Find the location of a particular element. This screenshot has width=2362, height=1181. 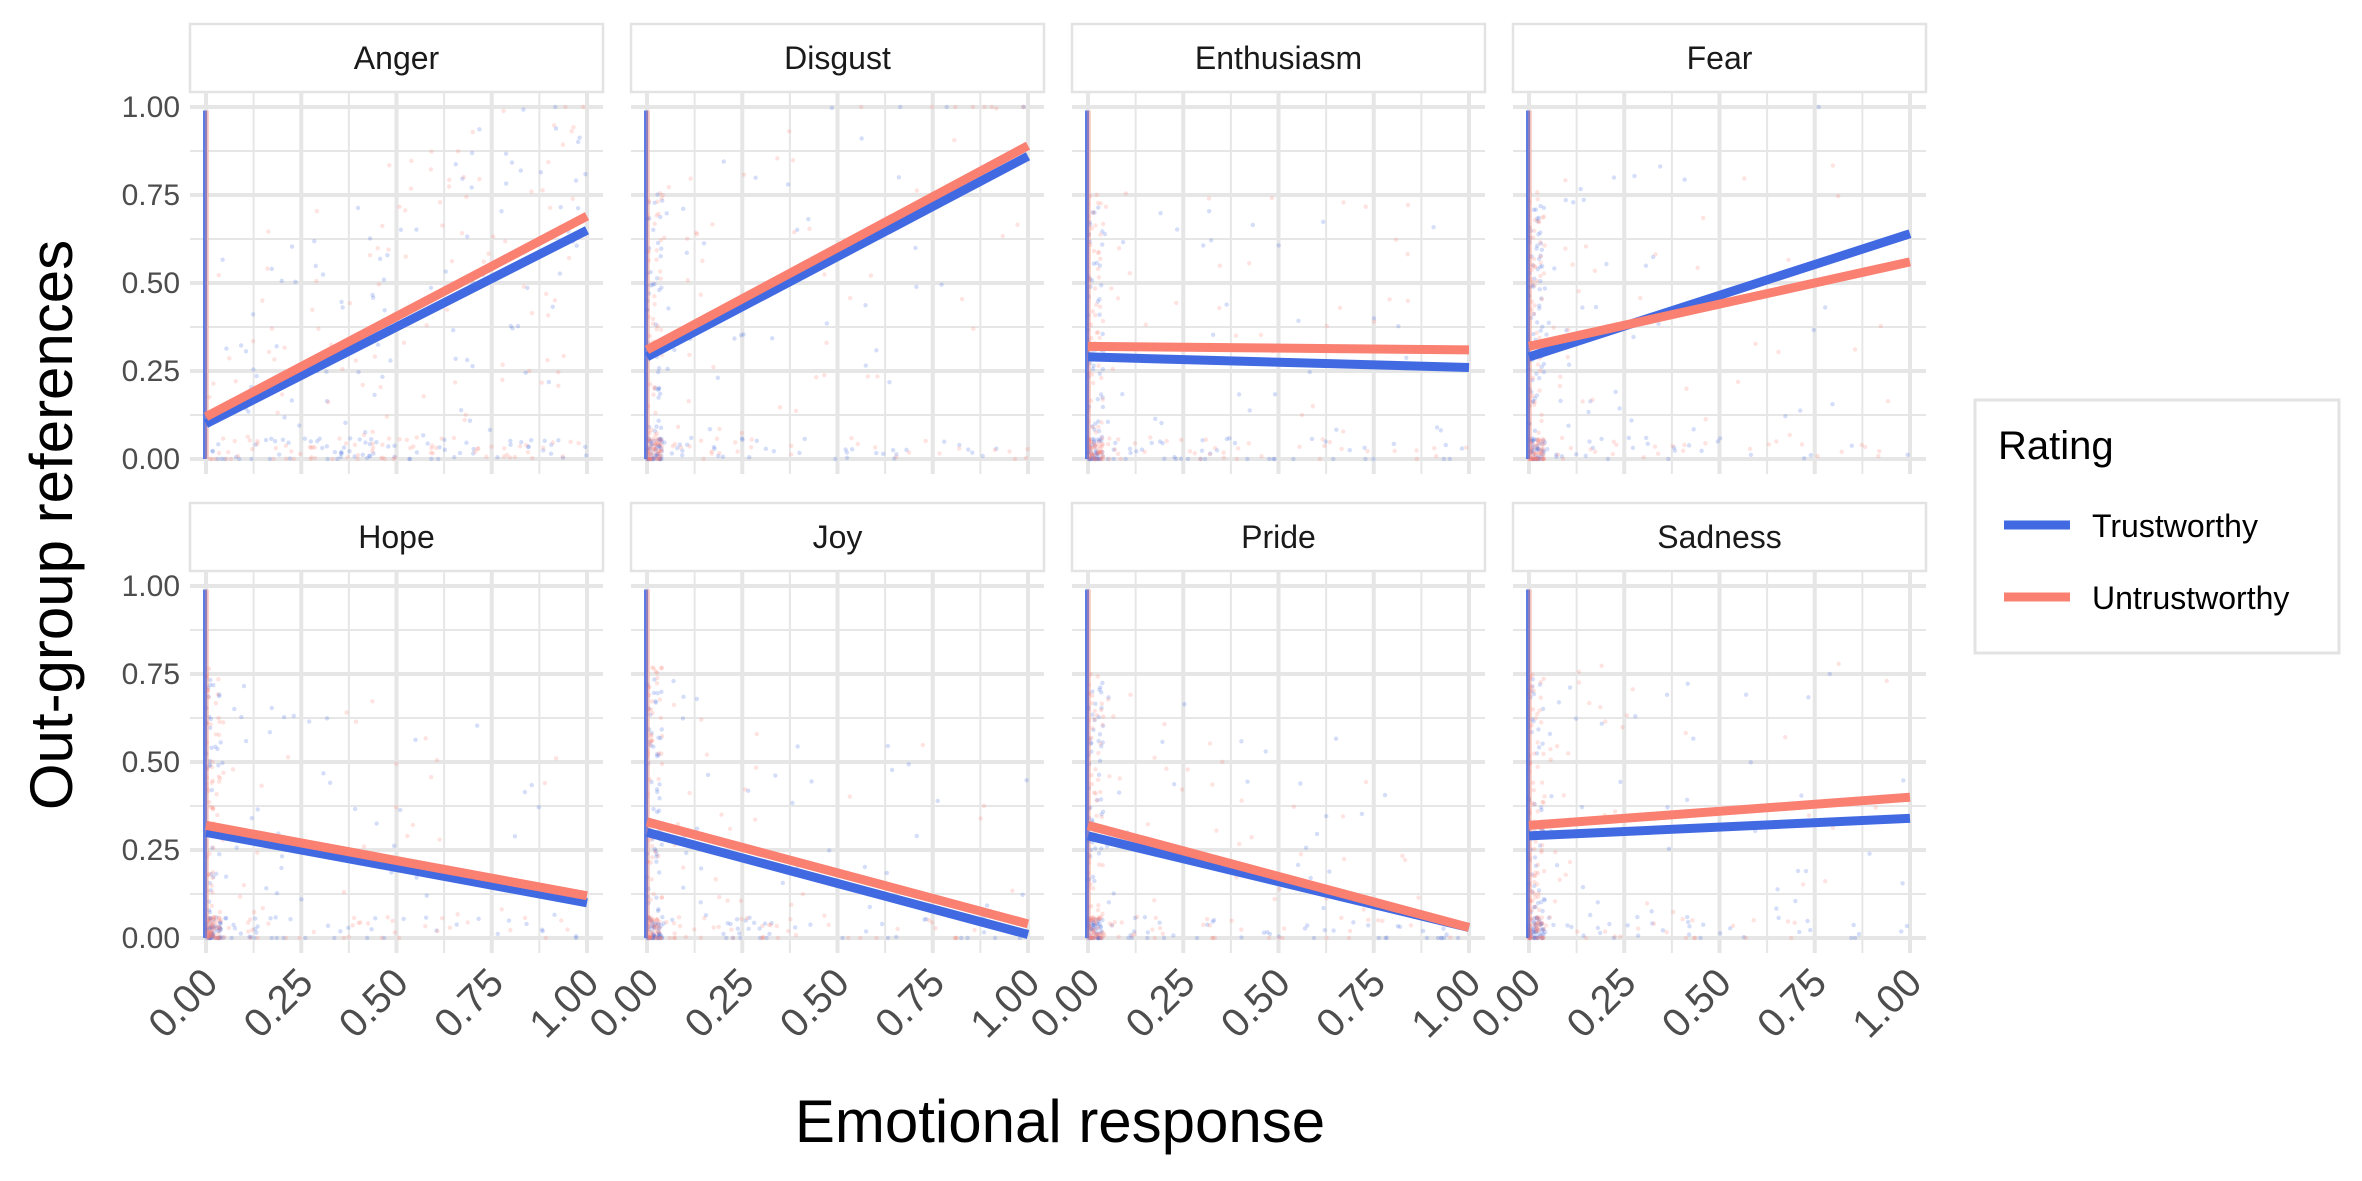

y-axis-title: Out-group references is located at coordinates (51, 525).